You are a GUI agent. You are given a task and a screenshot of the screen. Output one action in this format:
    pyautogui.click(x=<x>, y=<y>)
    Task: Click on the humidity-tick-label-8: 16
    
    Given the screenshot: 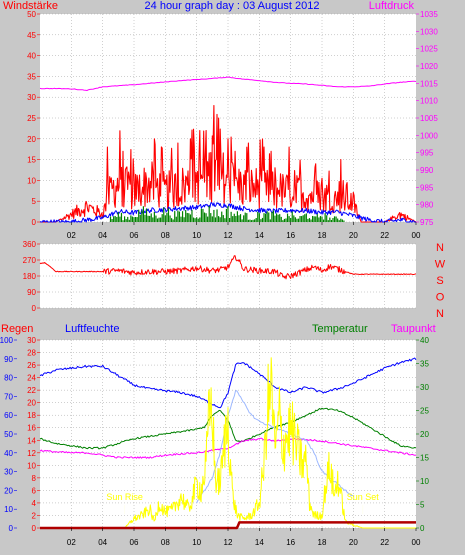 What is the action you would take?
    pyautogui.click(x=31, y=428)
    